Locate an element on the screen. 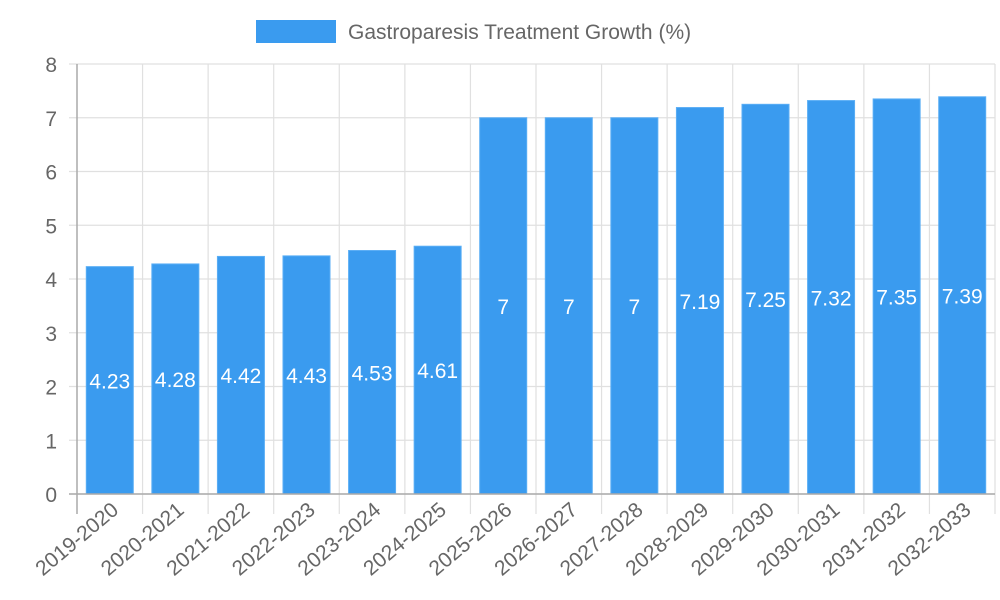  y-tick-label: 1 is located at coordinates (51, 441).